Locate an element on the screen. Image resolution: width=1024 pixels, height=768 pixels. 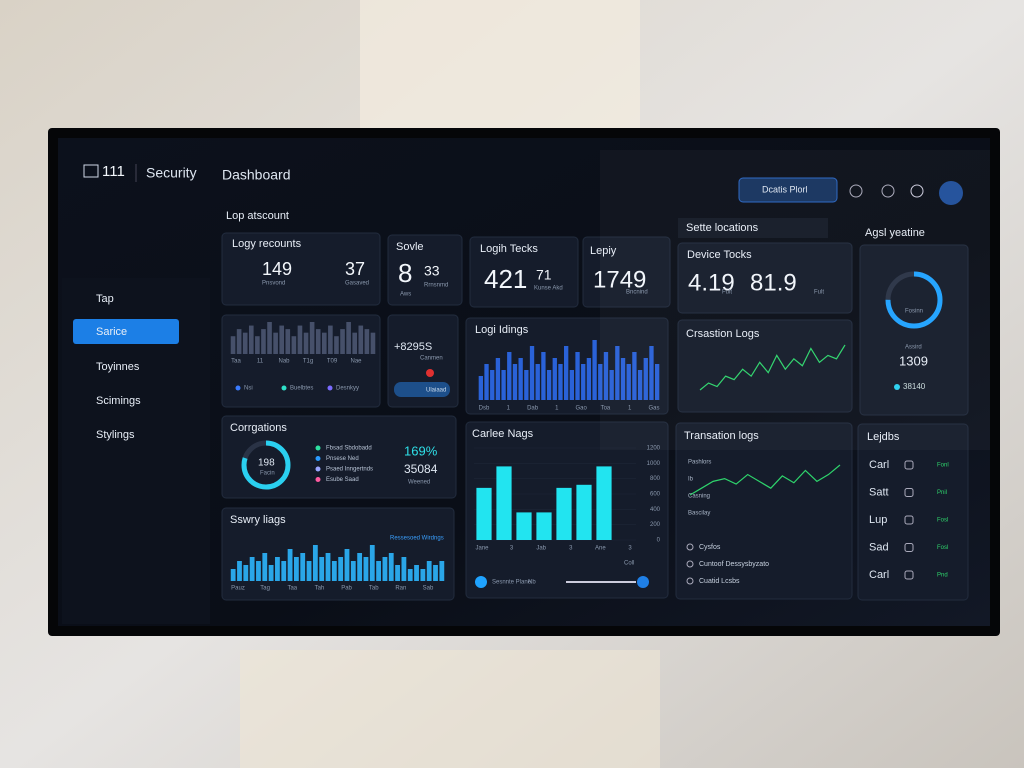
control-label: Nb is located at coordinates (532, 583).